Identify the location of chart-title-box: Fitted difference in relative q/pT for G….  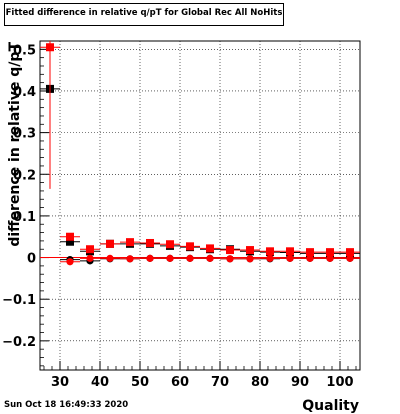
(144, 14).